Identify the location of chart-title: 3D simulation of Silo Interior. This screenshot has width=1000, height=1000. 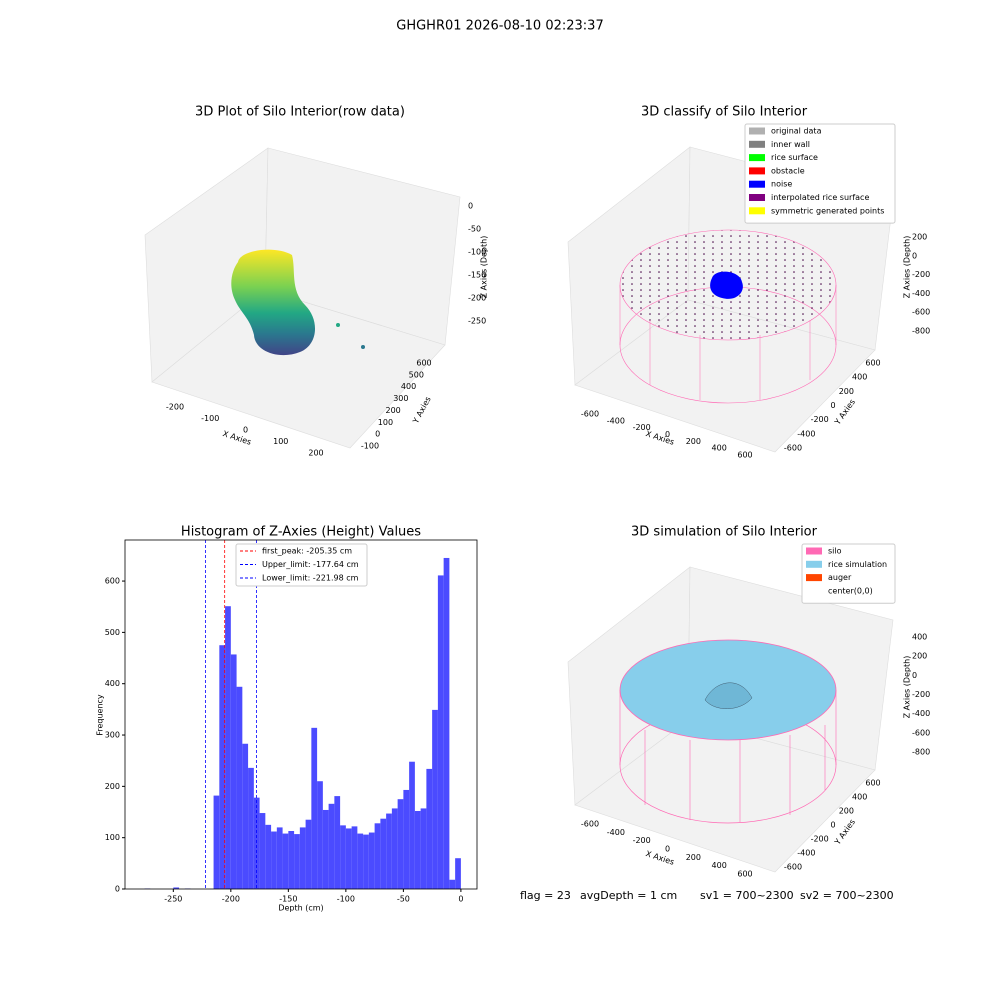
(724, 532).